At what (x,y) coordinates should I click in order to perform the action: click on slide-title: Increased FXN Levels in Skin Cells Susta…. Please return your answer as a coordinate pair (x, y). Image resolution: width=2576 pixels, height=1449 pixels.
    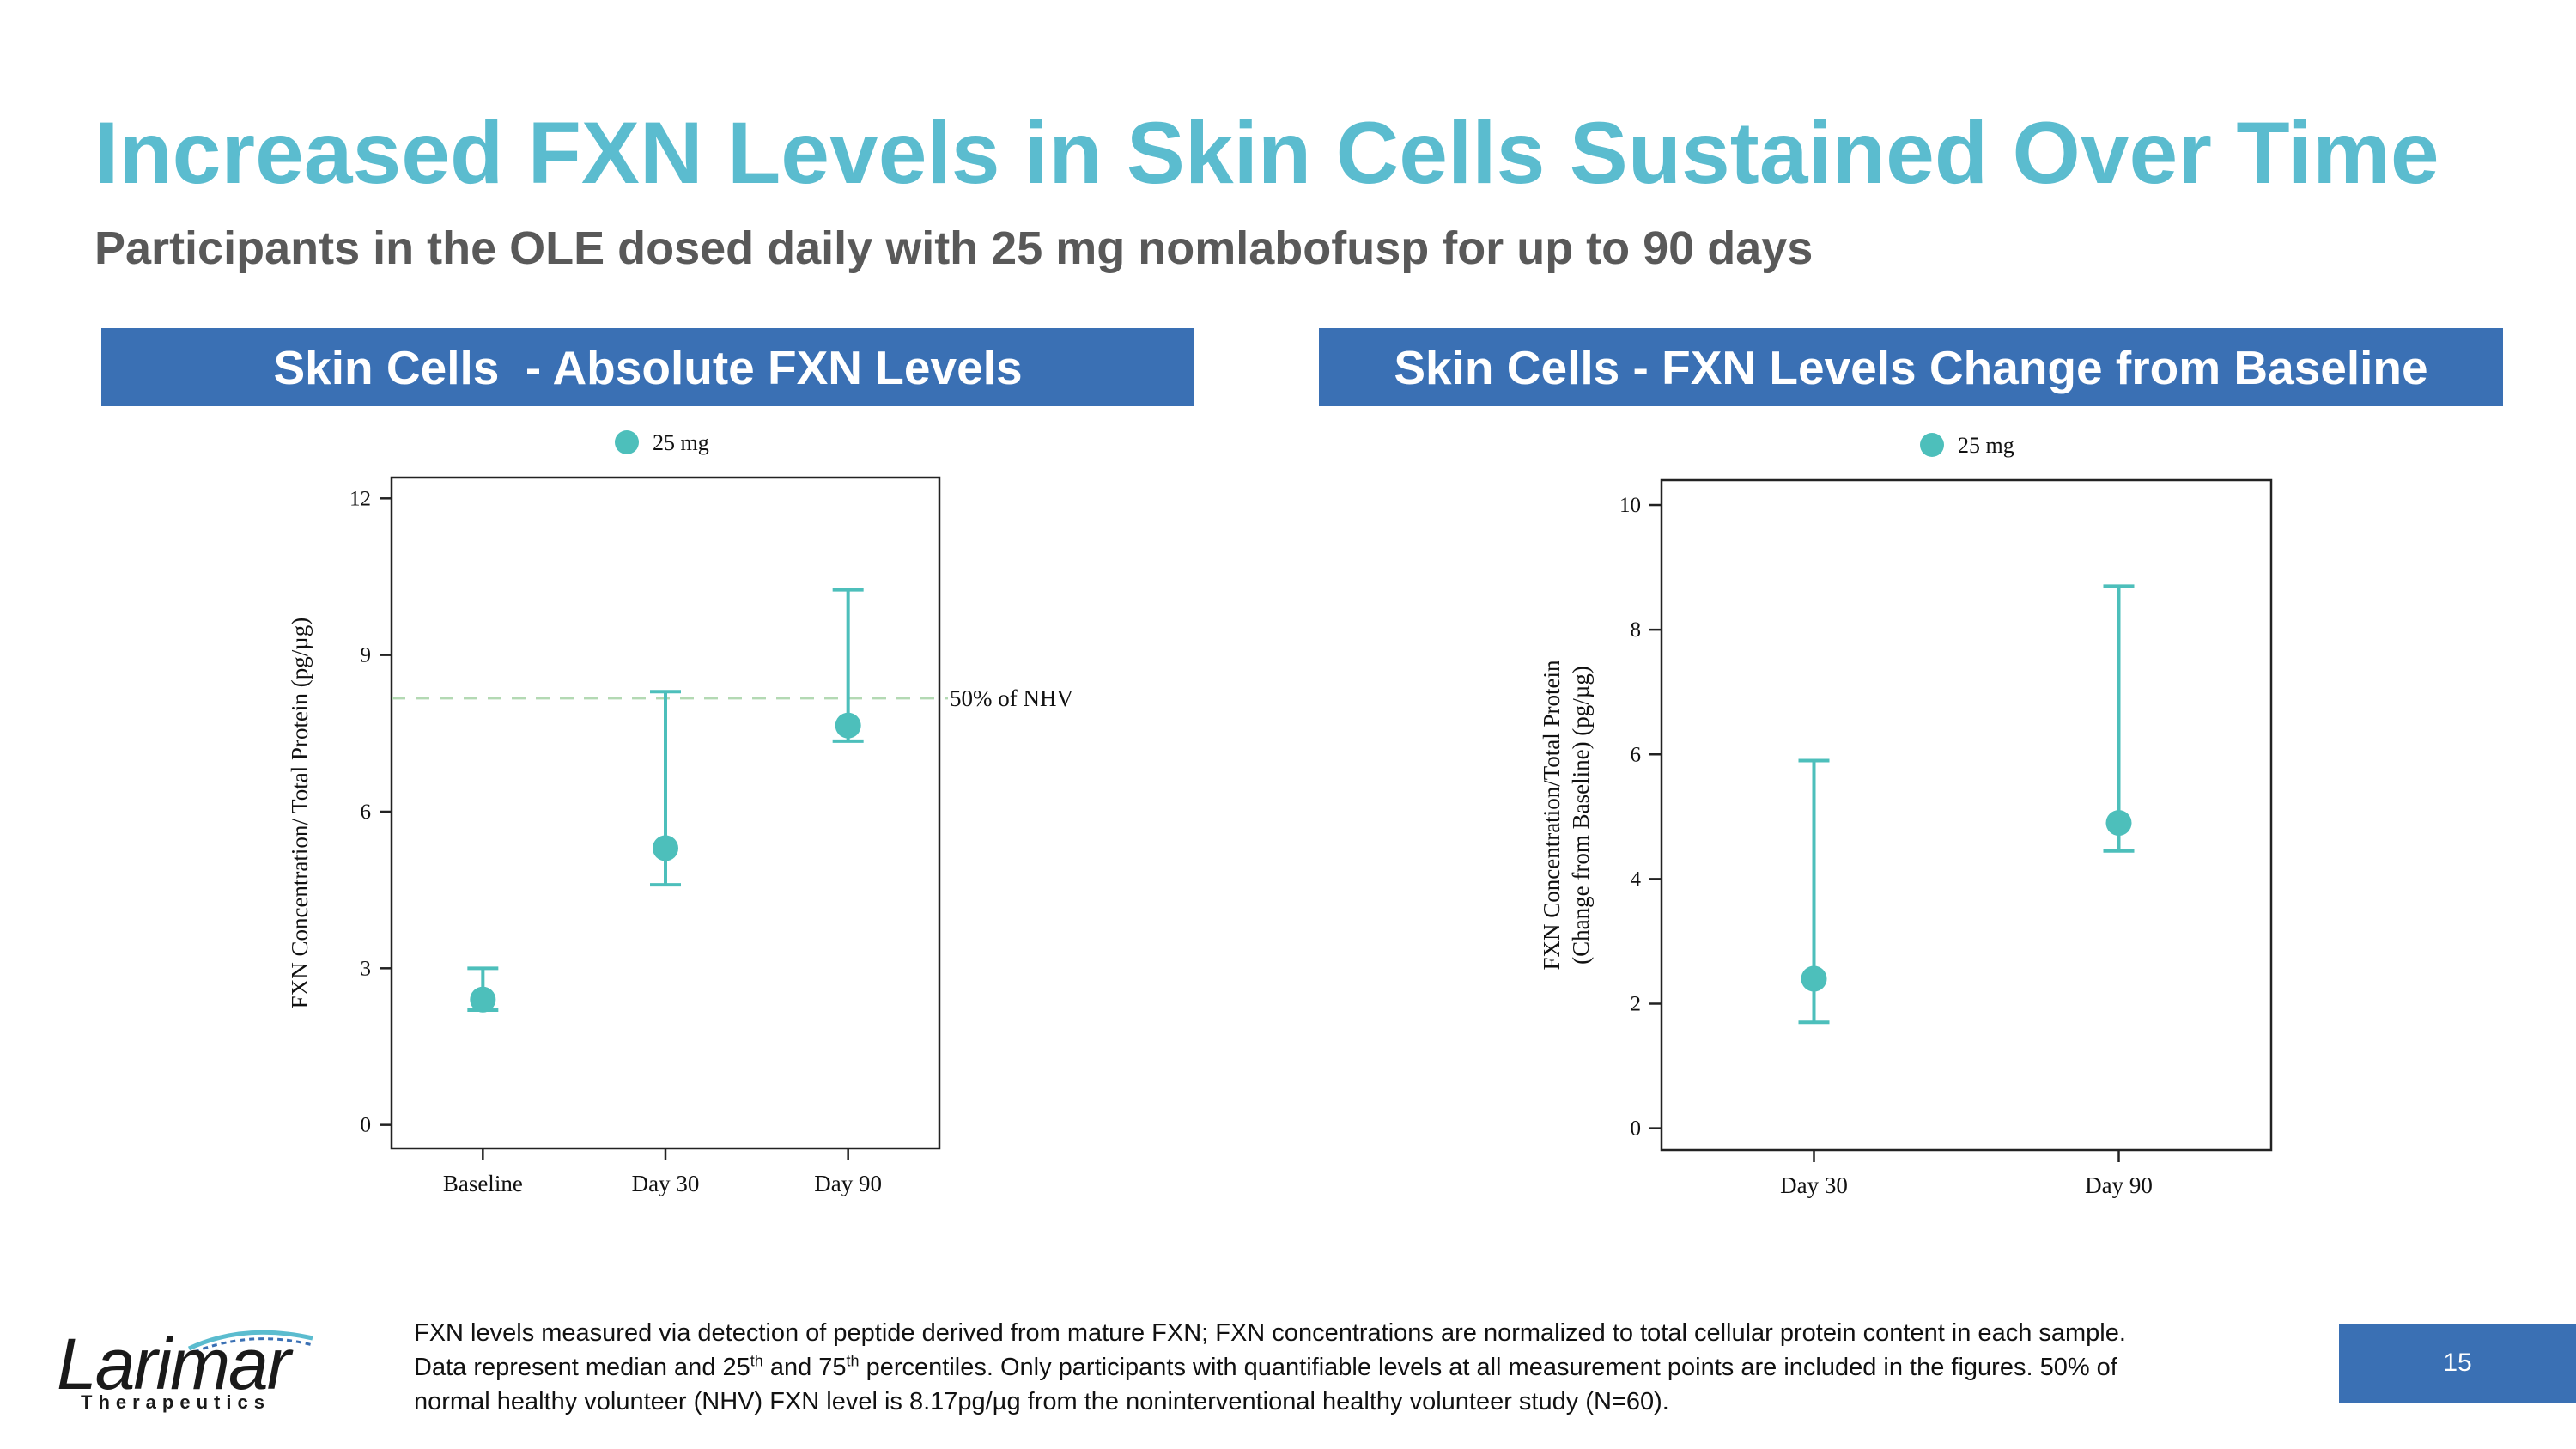
    Looking at the image, I should click on (1266, 153).